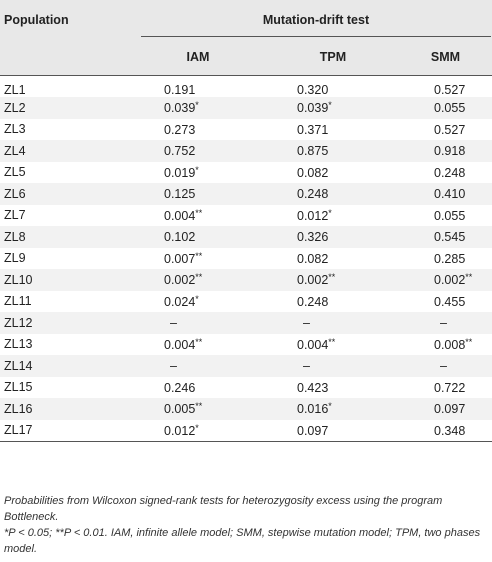 This screenshot has height=562, width=492. What do you see at coordinates (180, 151) in the screenshot?
I see `cell-value: 0.752` at bounding box center [180, 151].